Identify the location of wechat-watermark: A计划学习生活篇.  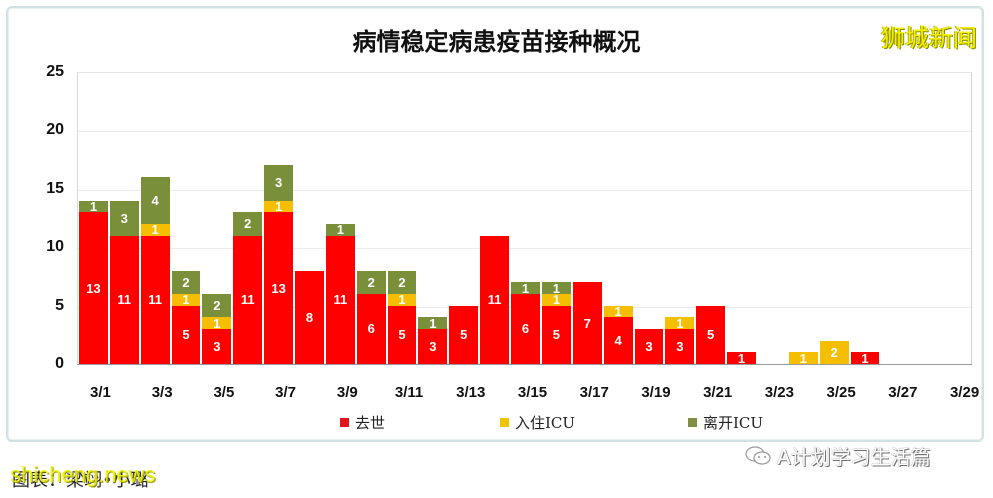
(838, 455).